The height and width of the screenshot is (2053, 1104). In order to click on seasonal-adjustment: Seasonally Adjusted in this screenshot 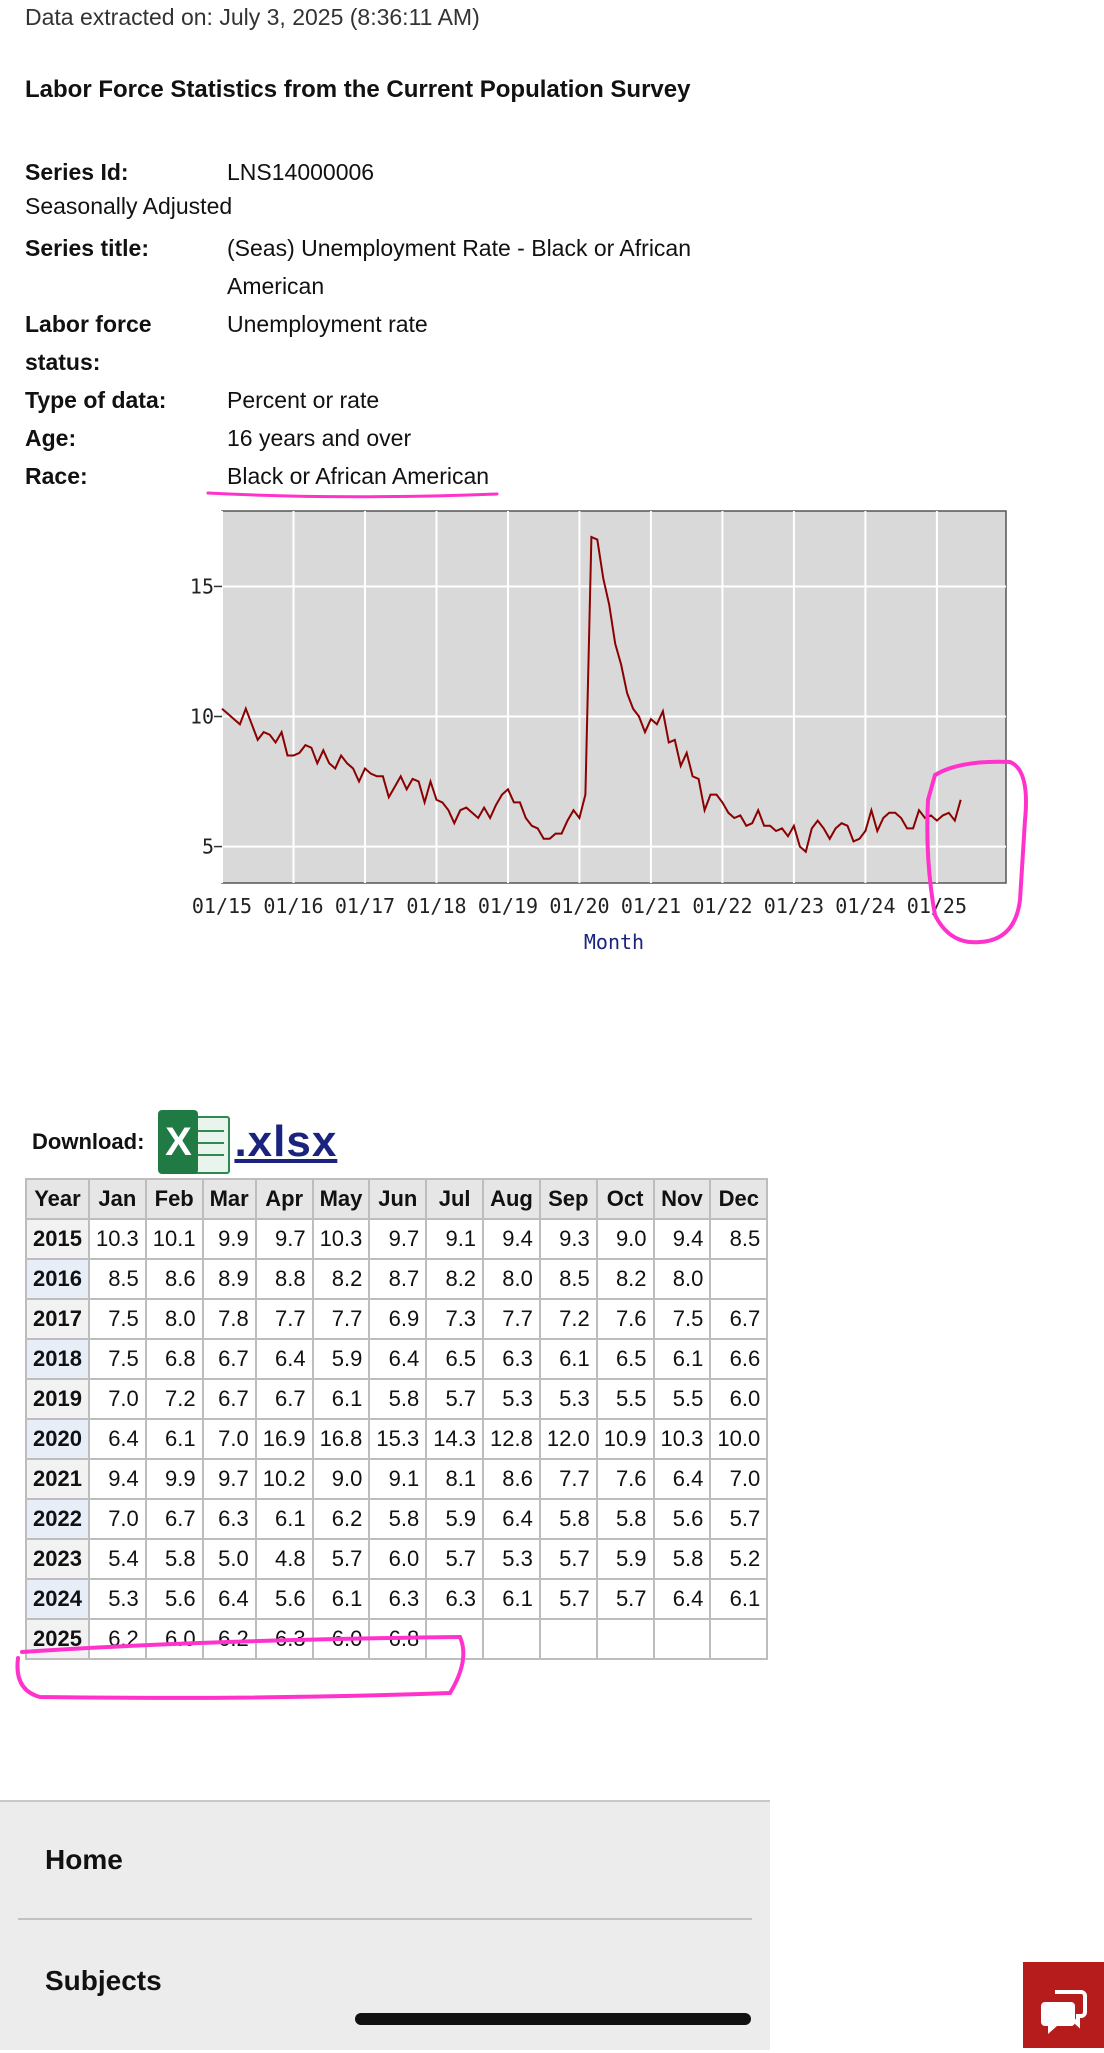, I will do `click(129, 206)`.